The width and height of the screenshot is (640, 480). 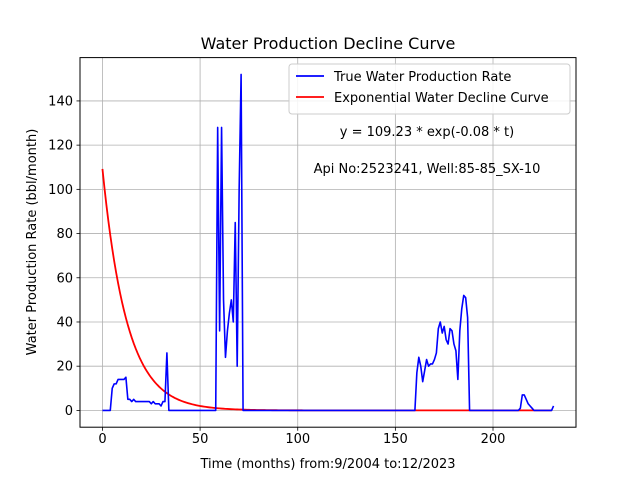 I want to click on x-axis-label: Time (months) from:9/2004 to:12/2023, so click(x=327, y=464).